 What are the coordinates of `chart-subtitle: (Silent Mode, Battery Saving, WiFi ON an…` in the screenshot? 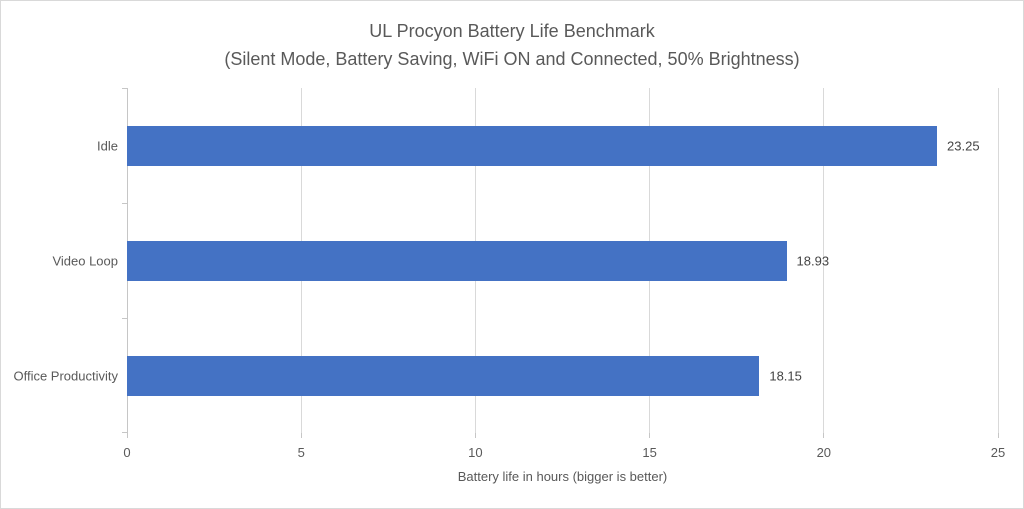 It's located at (512, 59).